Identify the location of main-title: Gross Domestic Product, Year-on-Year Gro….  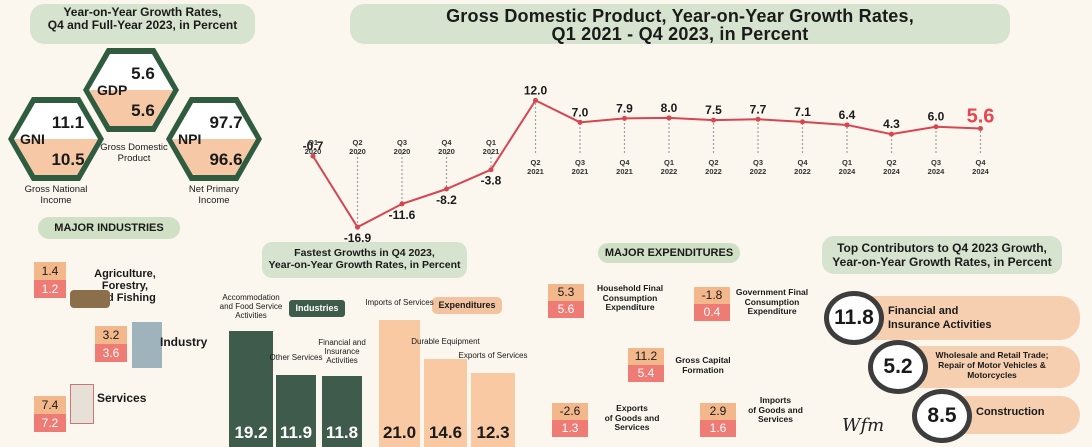
(680, 24).